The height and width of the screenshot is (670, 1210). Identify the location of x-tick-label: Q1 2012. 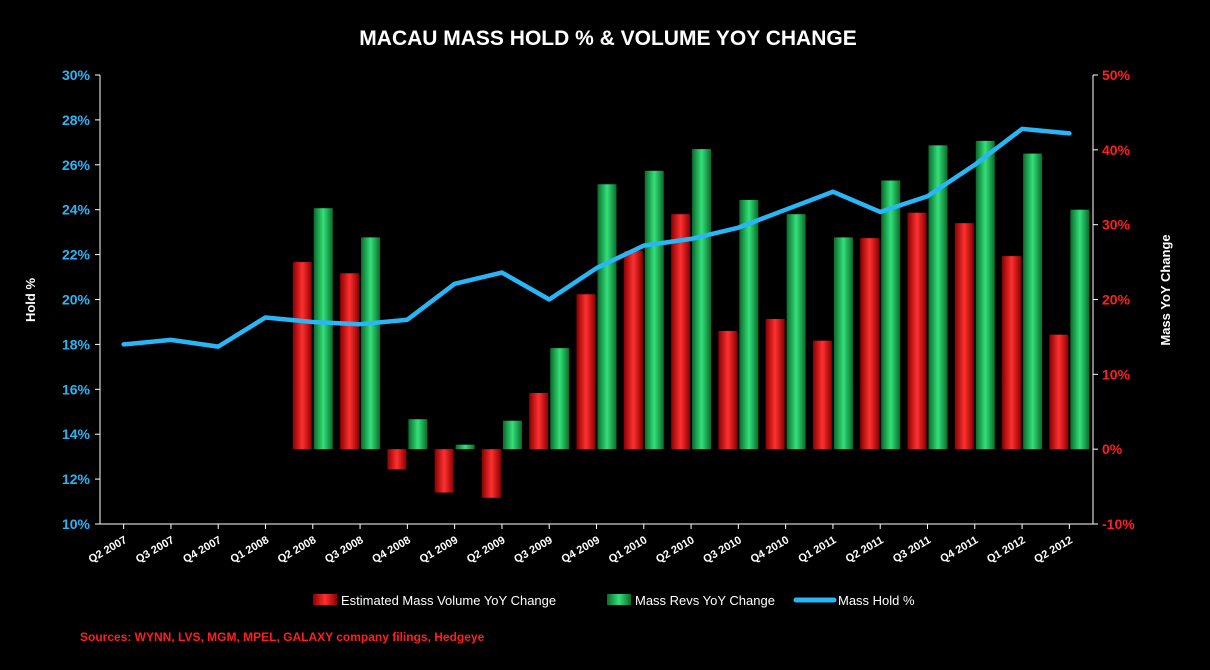
(1006, 549).